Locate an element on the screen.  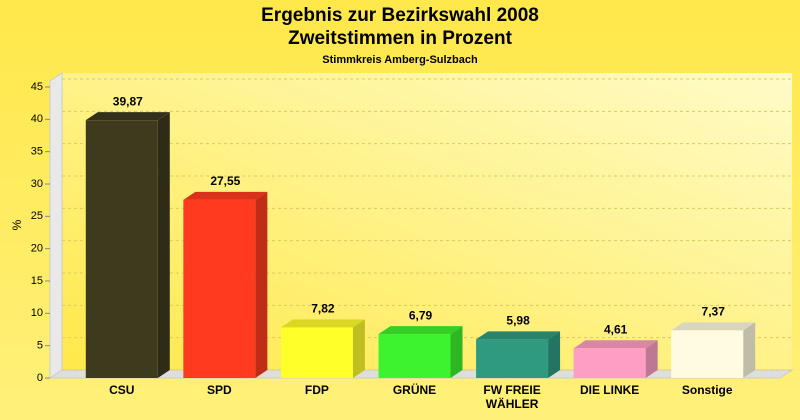
x-tick-label: DIE LINKE is located at coordinates (609, 390).